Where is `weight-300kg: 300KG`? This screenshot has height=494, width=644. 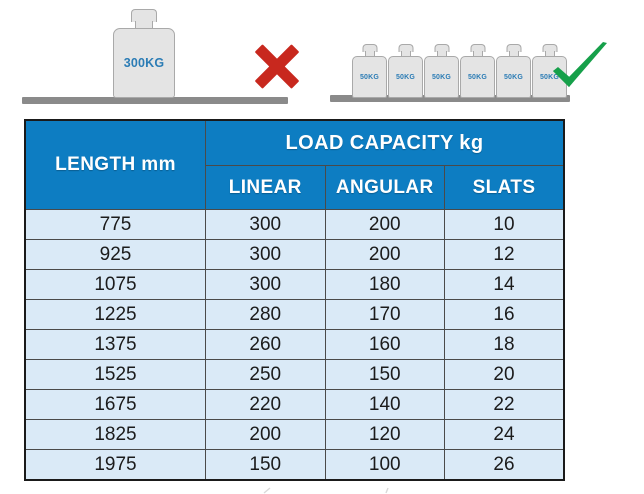 weight-300kg: 300KG is located at coordinates (144, 53).